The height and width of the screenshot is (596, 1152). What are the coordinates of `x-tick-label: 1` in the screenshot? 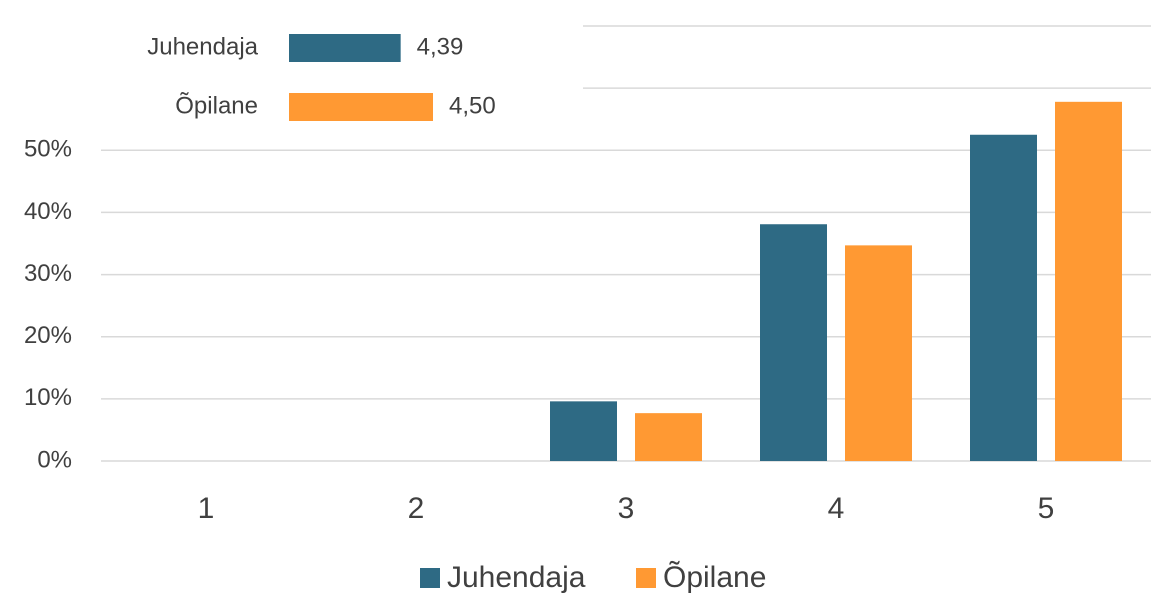 It's located at (206, 508).